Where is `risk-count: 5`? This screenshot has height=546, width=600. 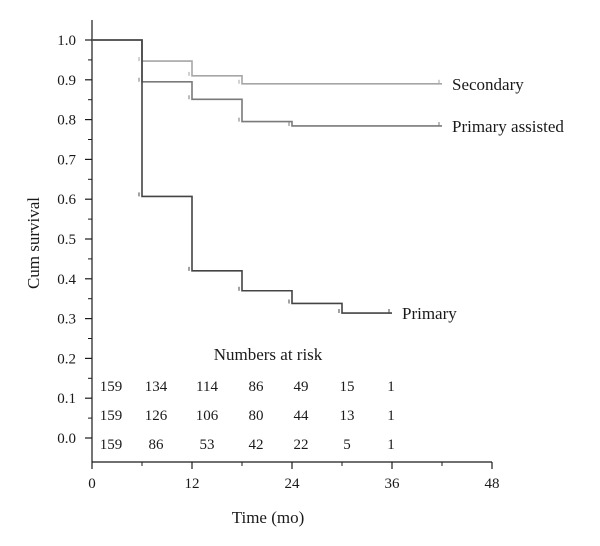 risk-count: 5 is located at coordinates (347, 445).